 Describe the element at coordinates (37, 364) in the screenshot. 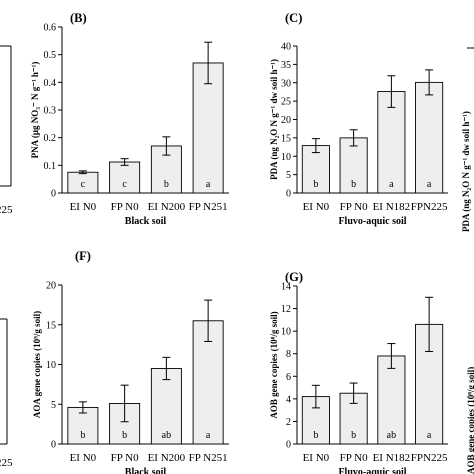

I see `y-axis-title: AOA gene copies (10⁹/g soil)` at that location.